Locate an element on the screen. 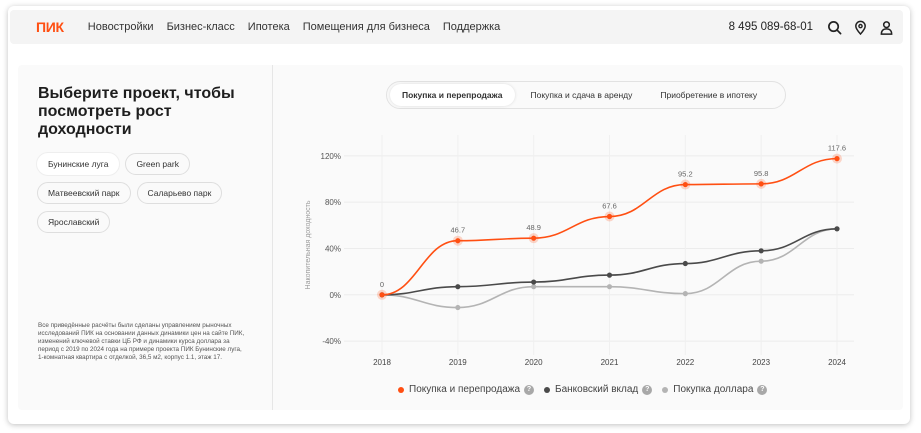  tab-mortgage: Приобретение в ипотеку is located at coordinates (709, 95).